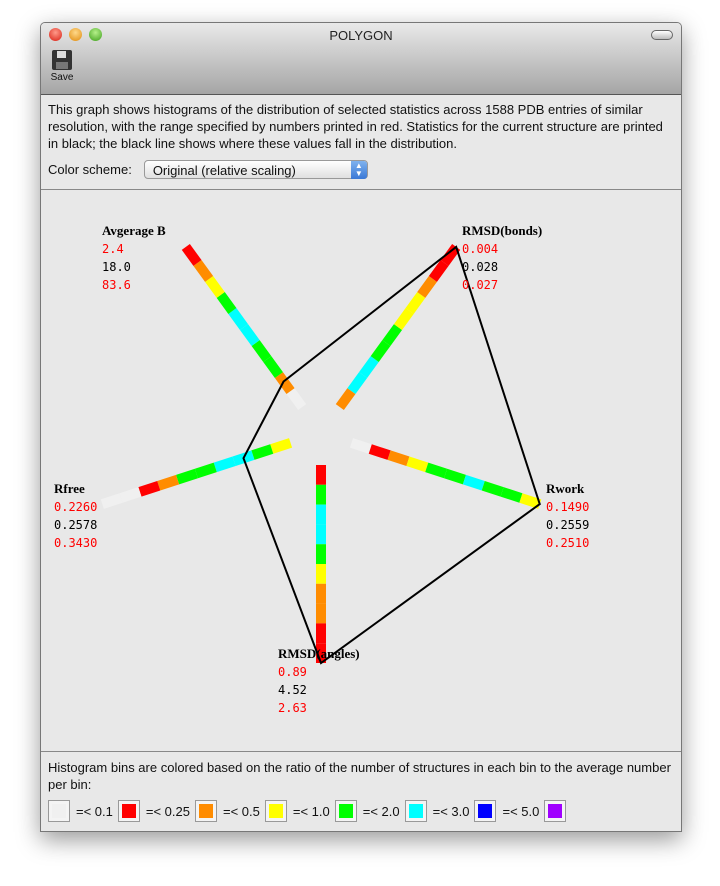 The width and height of the screenshot is (720, 886). What do you see at coordinates (319, 653) in the screenshot?
I see `axis-name: RMSD(angles)` at bounding box center [319, 653].